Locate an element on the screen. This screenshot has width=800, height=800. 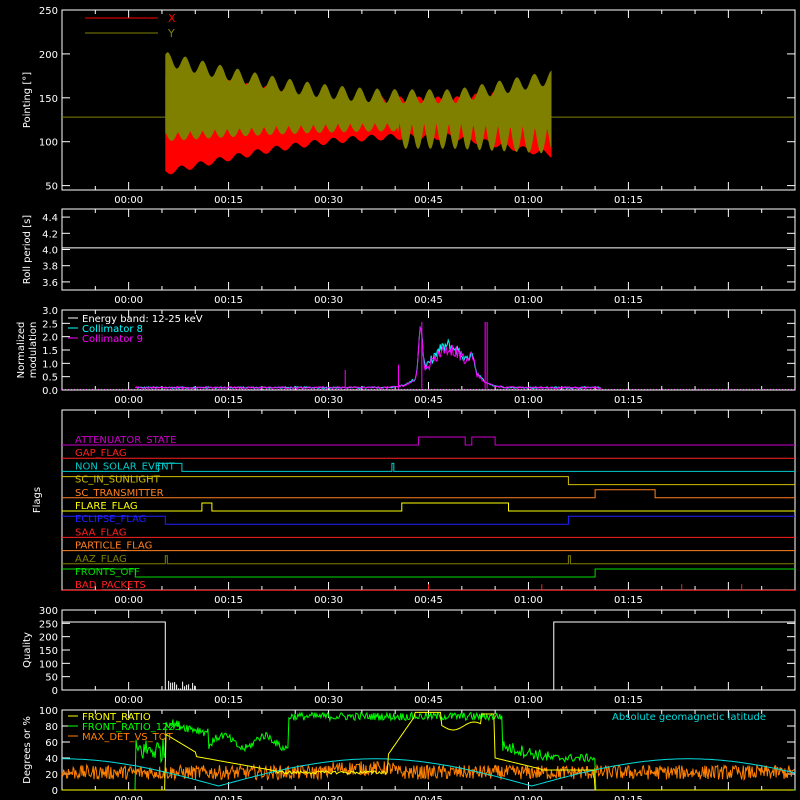
flag-label: PARTICLE_FLAG is located at coordinates (113, 546).